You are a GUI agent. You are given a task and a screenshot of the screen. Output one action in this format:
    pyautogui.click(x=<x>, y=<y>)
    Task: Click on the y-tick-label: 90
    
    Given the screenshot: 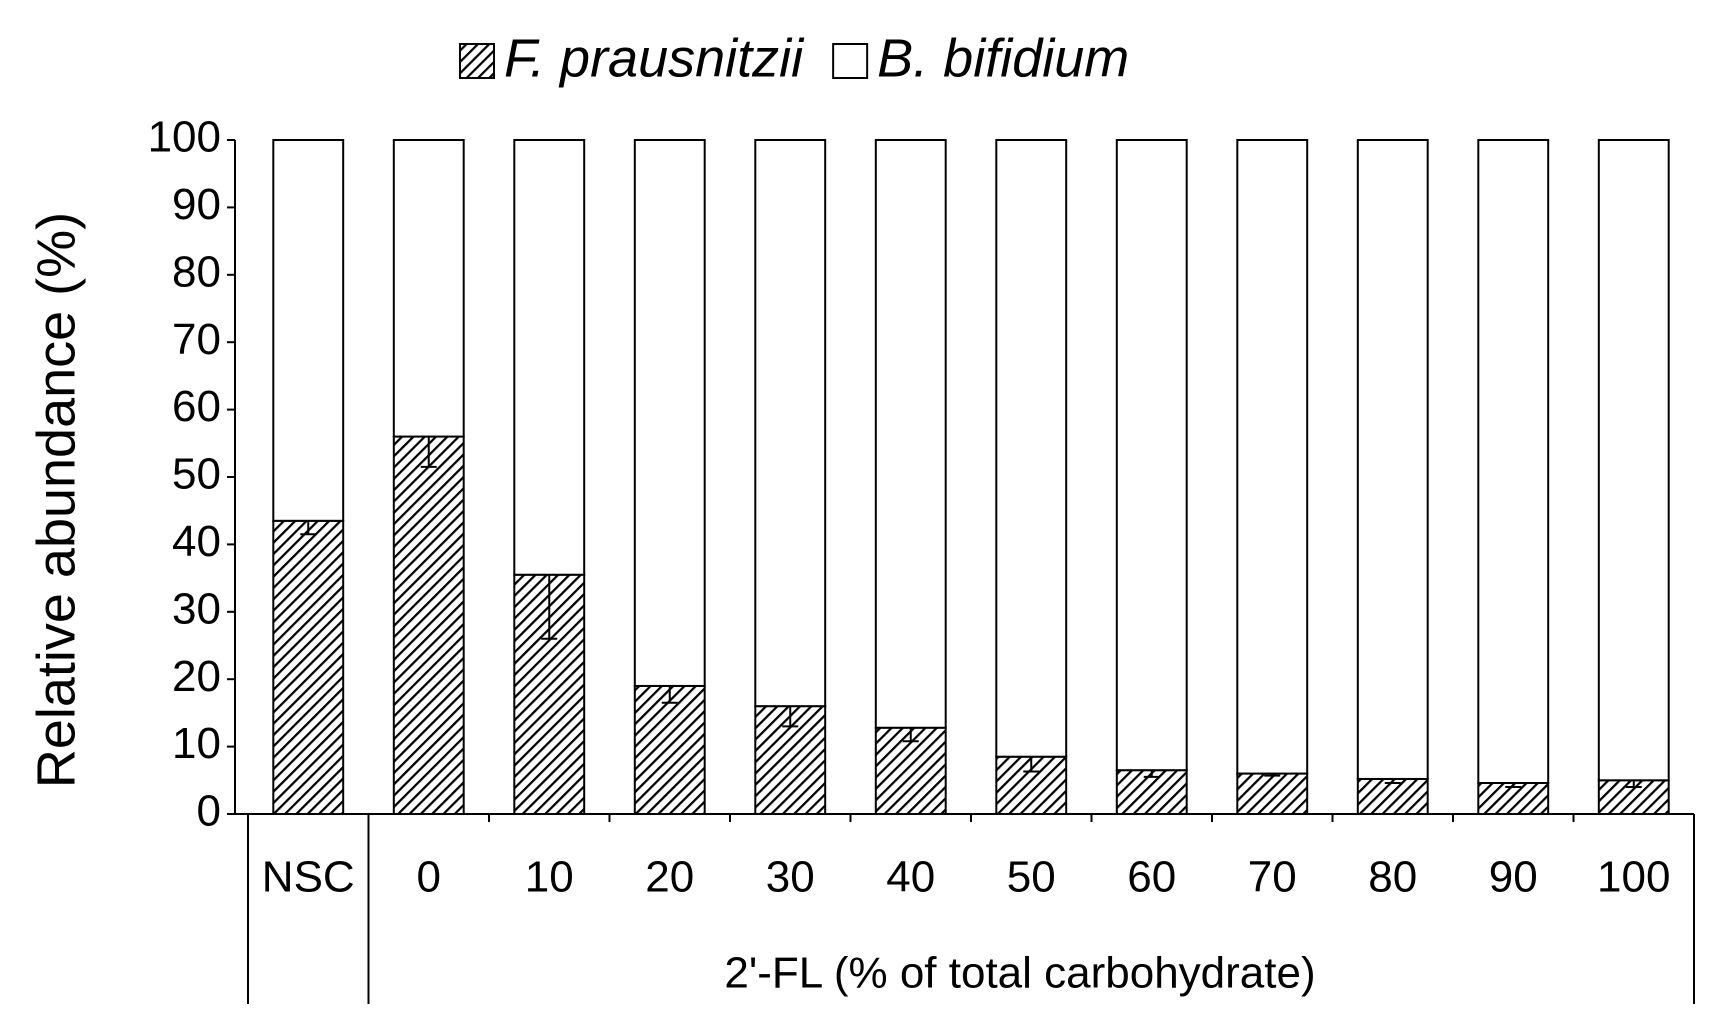 What is the action you would take?
    pyautogui.click(x=196, y=204)
    